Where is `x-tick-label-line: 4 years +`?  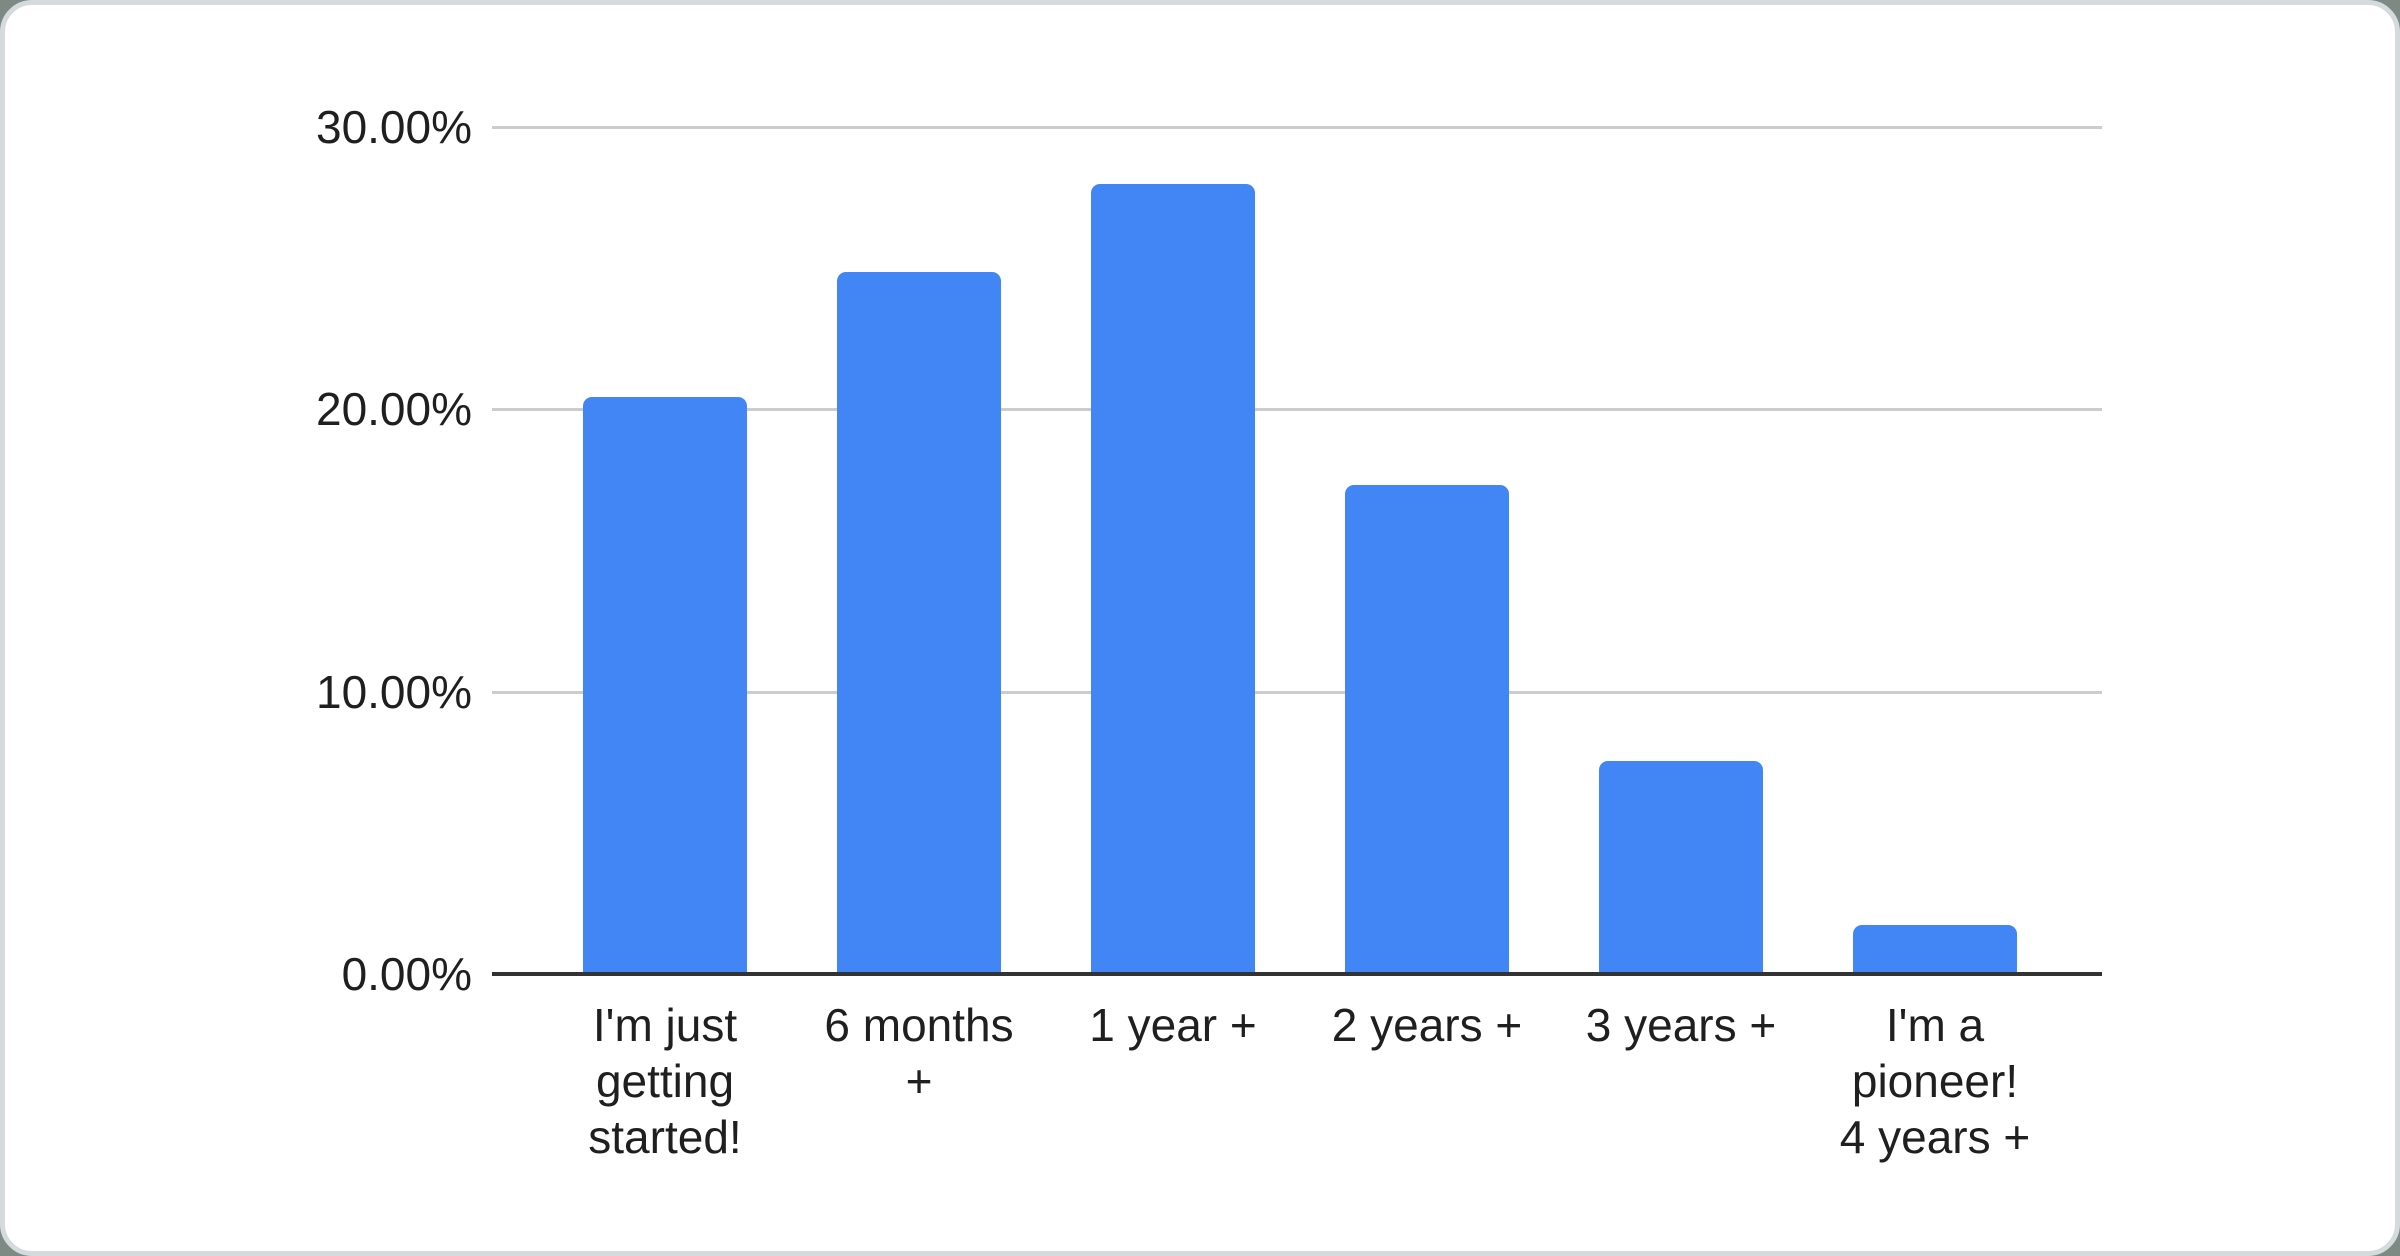
x-tick-label-line: 4 years + is located at coordinates (1935, 1137).